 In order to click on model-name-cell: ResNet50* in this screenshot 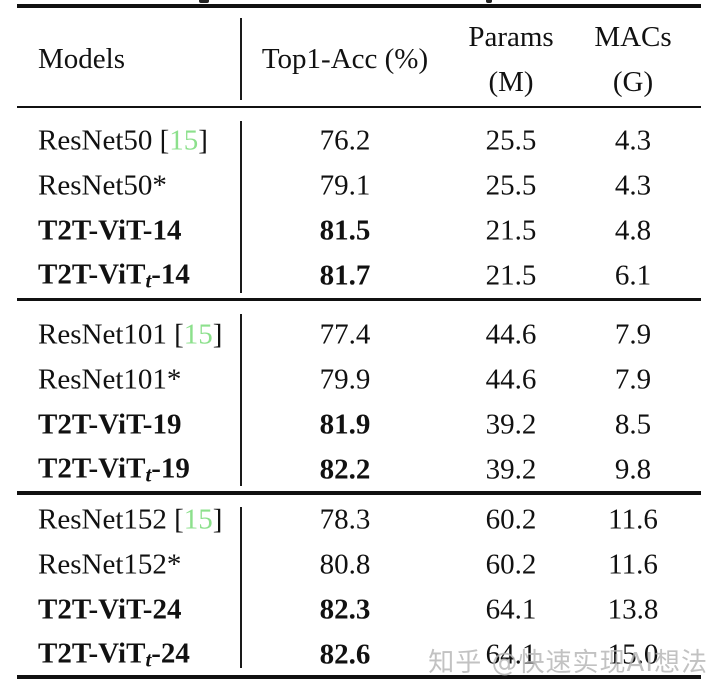, I will do `click(102, 185)`.